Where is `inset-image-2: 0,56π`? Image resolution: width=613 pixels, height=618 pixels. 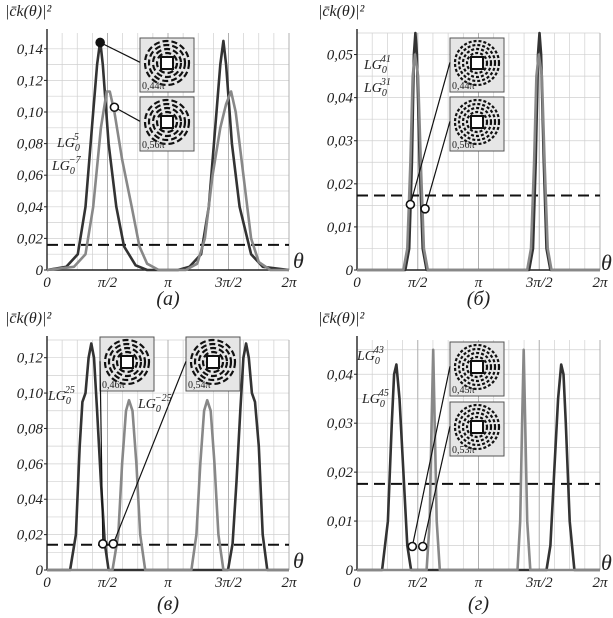 inset-image-2: 0,56π is located at coordinates (167, 124).